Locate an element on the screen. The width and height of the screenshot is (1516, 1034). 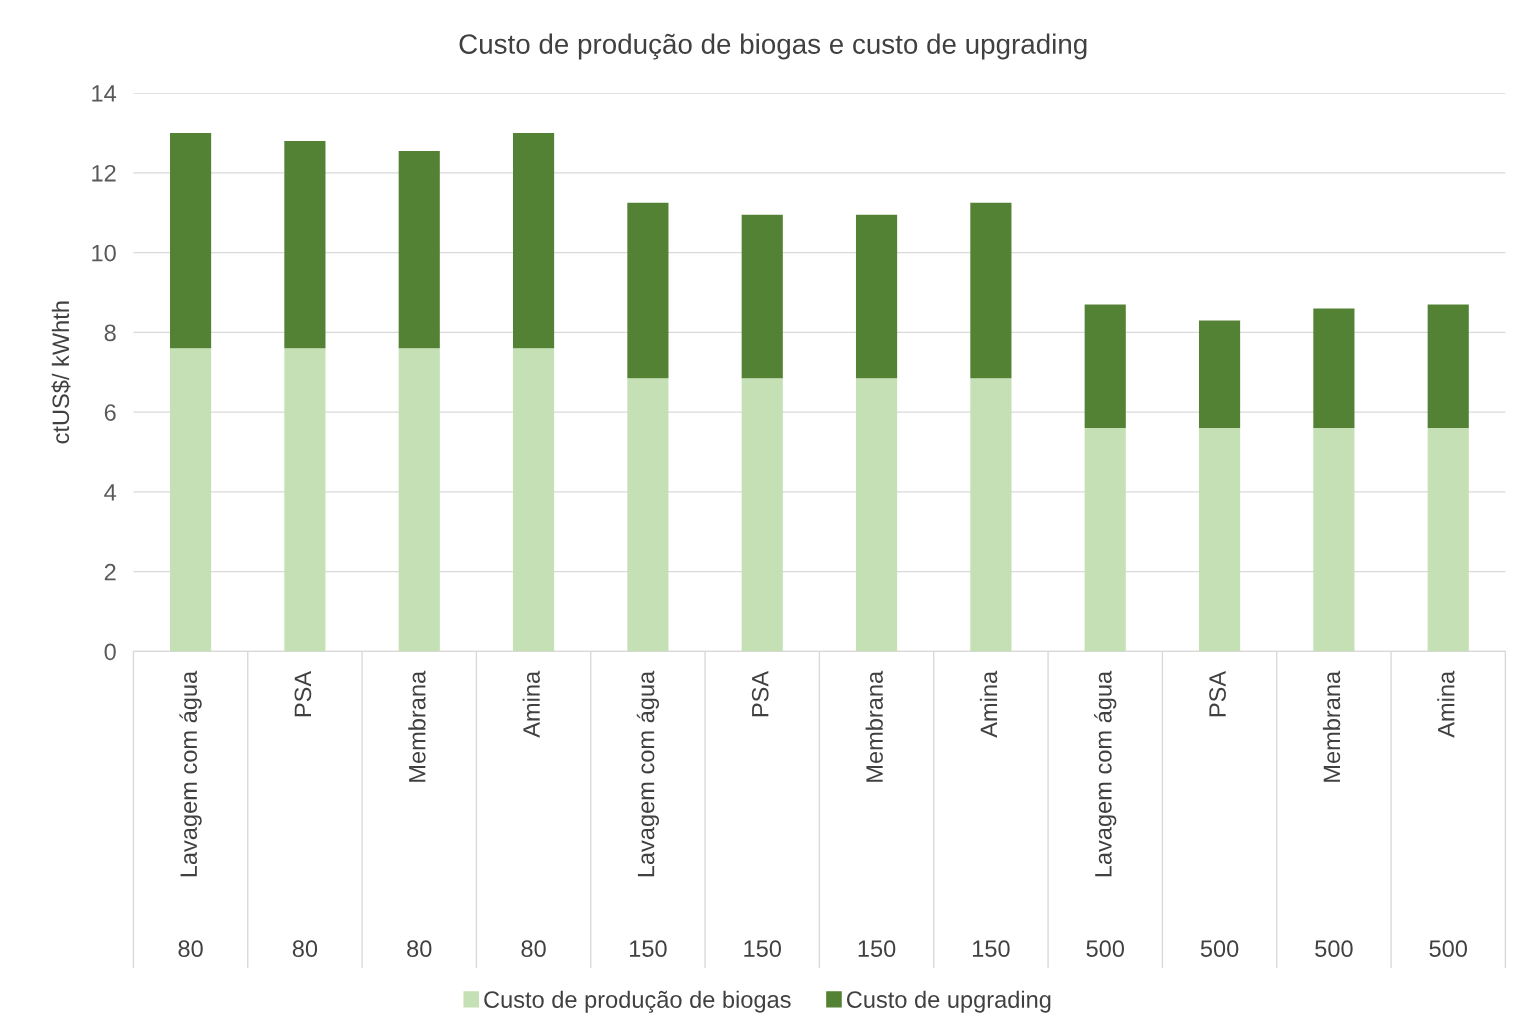
legend-label: Custo de upgrading is located at coordinates (948, 1001).